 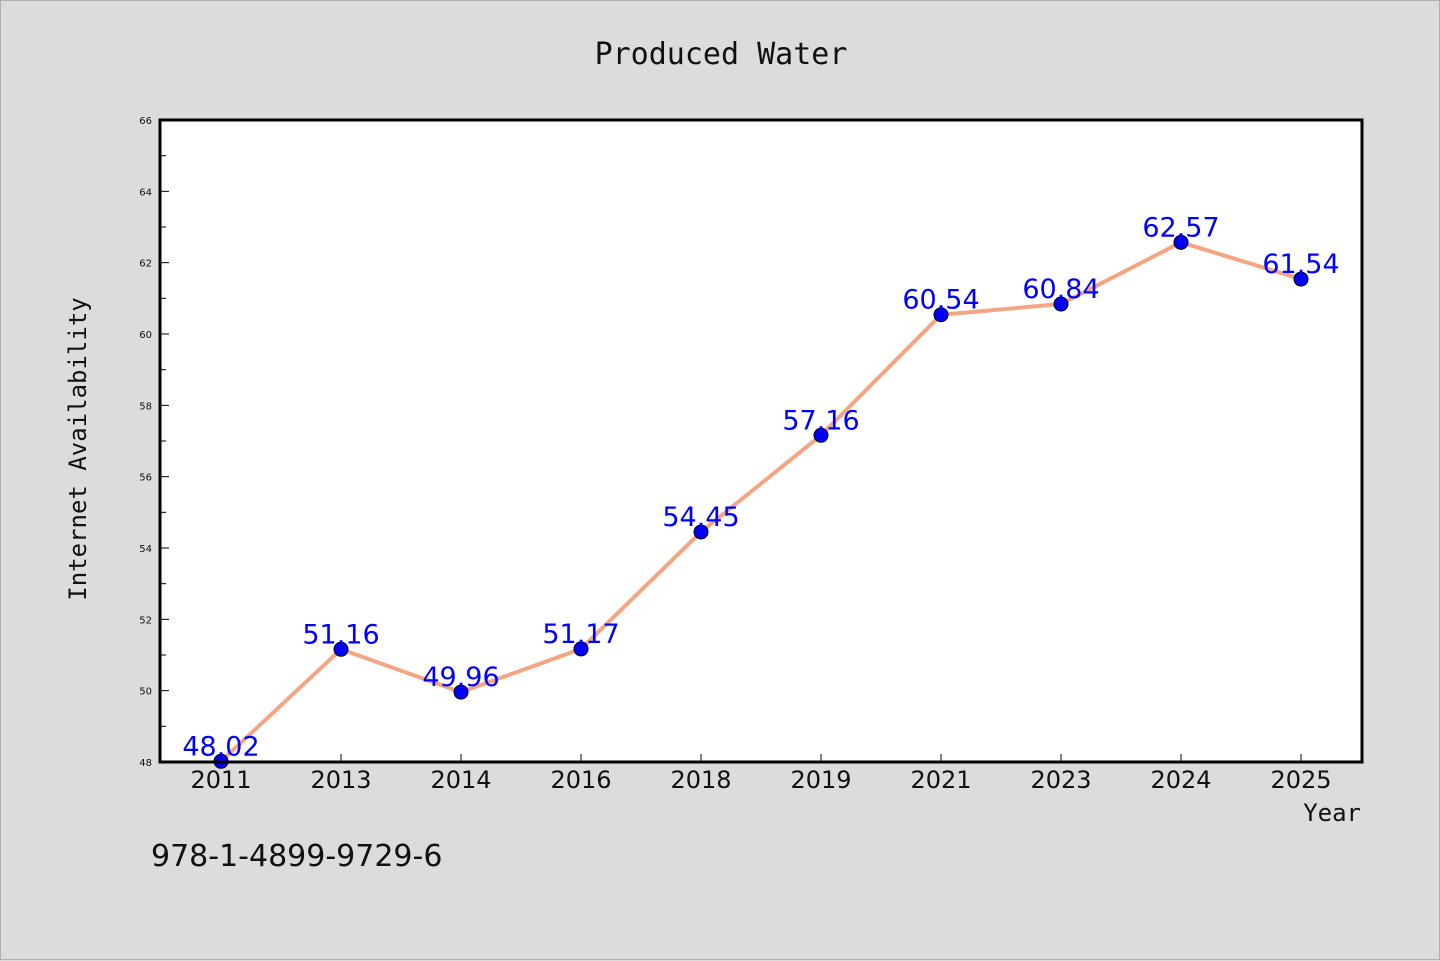 I want to click on x-tick-label: 2025, so click(x=1300, y=780).